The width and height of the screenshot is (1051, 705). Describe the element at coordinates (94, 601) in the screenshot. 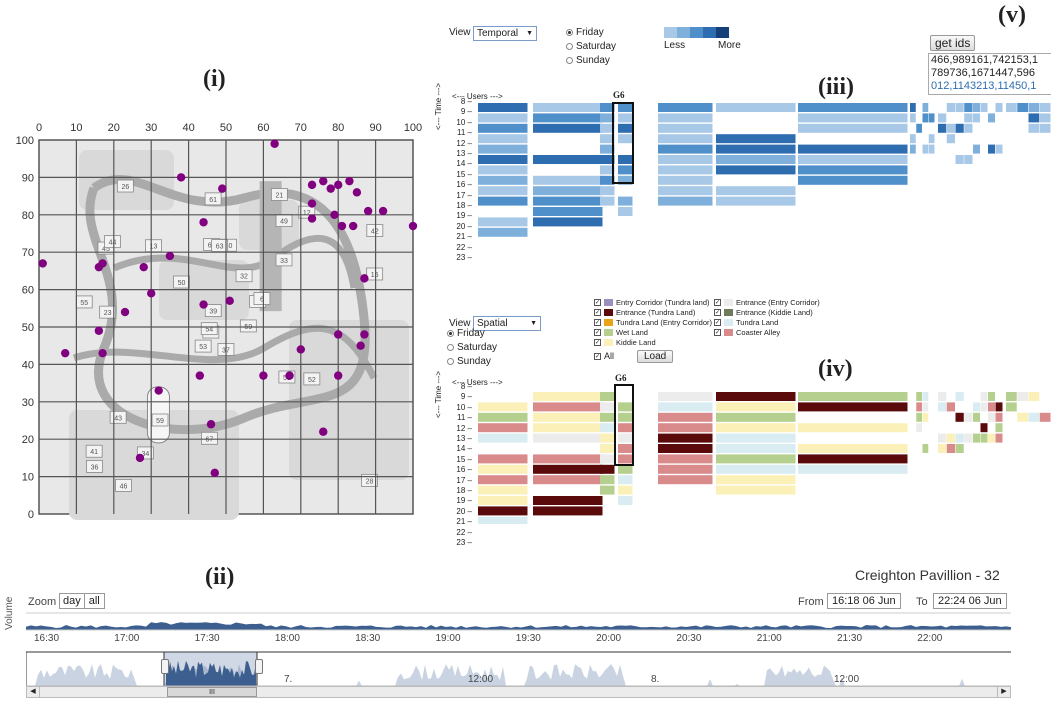

I see `zoom-all-button: all` at that location.